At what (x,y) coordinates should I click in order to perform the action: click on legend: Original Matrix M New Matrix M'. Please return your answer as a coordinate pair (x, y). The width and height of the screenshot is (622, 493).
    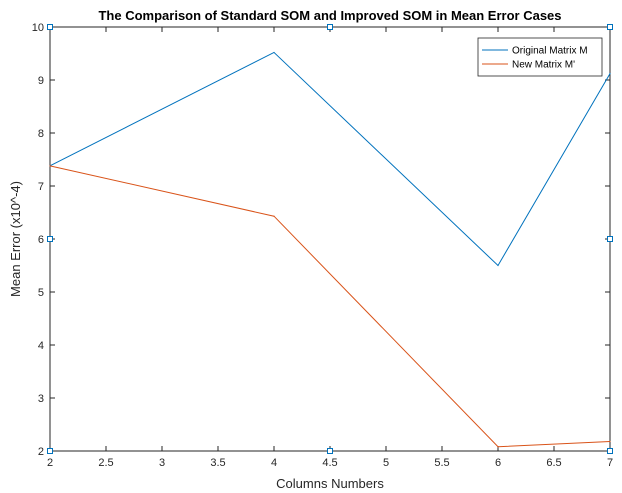
    Looking at the image, I should click on (540, 57).